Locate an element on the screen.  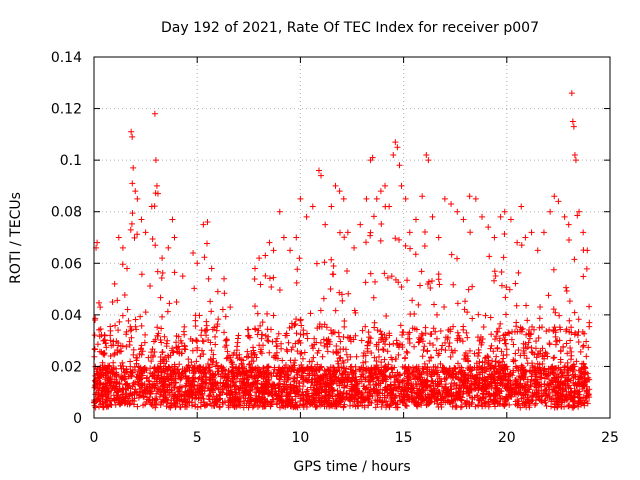
y-tick-label: 0.1 is located at coordinates (71, 161).